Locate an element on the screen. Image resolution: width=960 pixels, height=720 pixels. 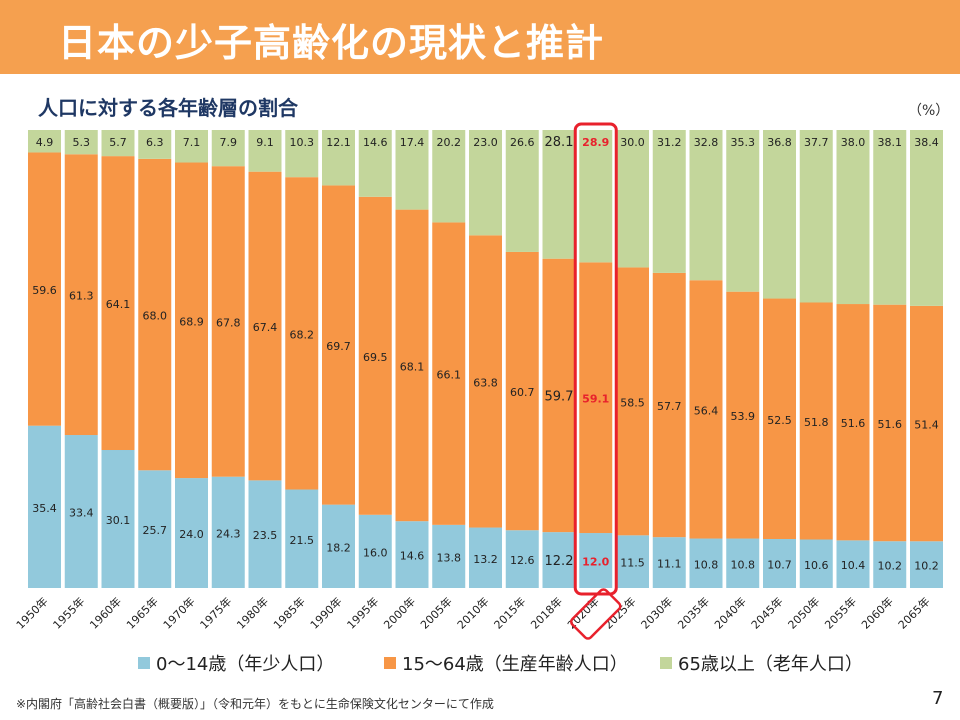
x-tick-label-7: 1985年 is located at coordinates (288, 612).